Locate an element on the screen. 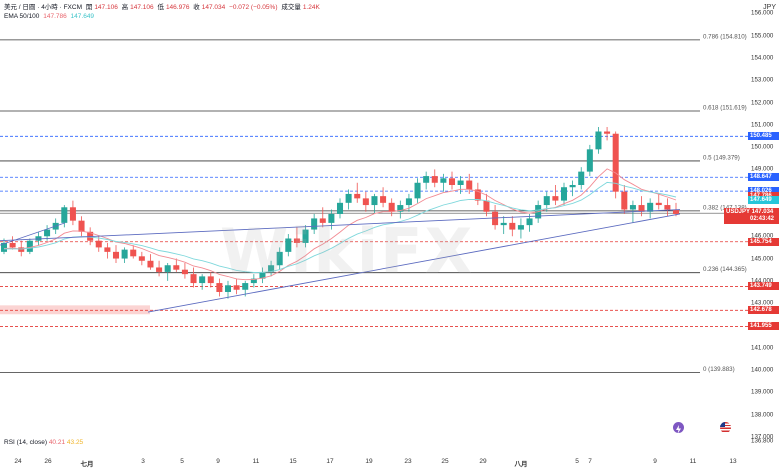  fib-level-label: 0.618 (151.619) is located at coordinates (725, 108).